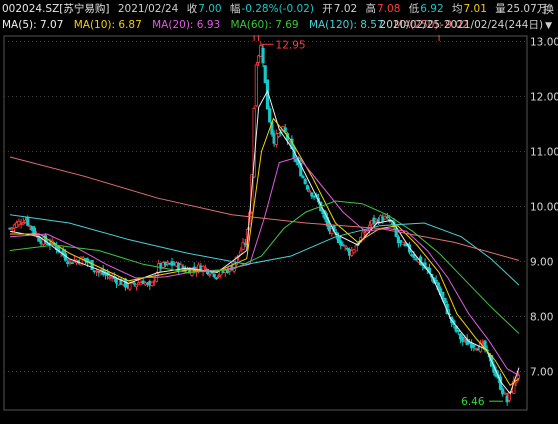 Image resolution: width=558 pixels, height=424 pixels. What do you see at coordinates (264, 25) in the screenshot?
I see `ma60-legend: MA(60): 7.69` at bounding box center [264, 25].